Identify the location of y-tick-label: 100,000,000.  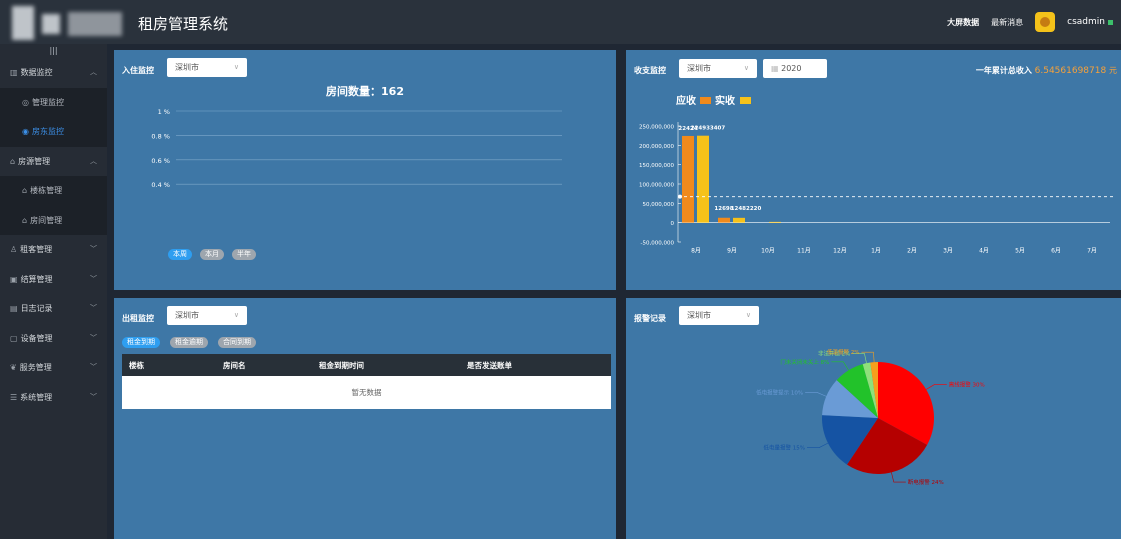
(656, 186).